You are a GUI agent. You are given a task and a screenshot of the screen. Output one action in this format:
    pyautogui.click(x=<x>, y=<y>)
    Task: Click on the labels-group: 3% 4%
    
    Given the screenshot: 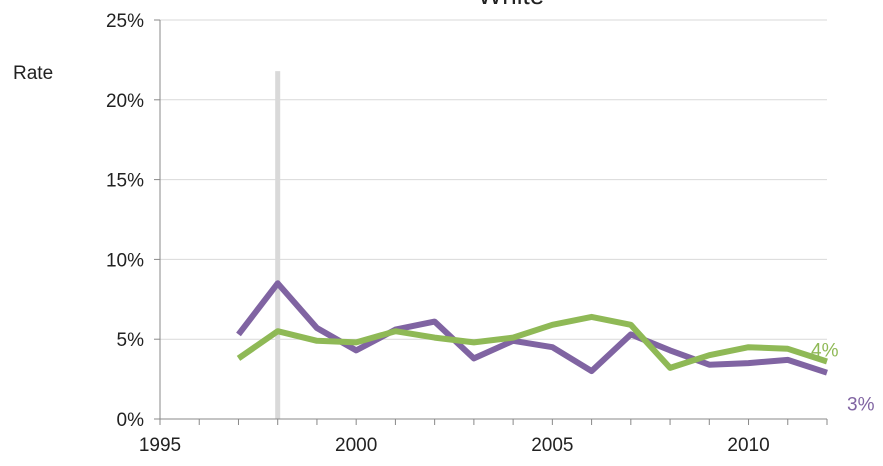 What is the action you would take?
    pyautogui.click(x=843, y=378)
    